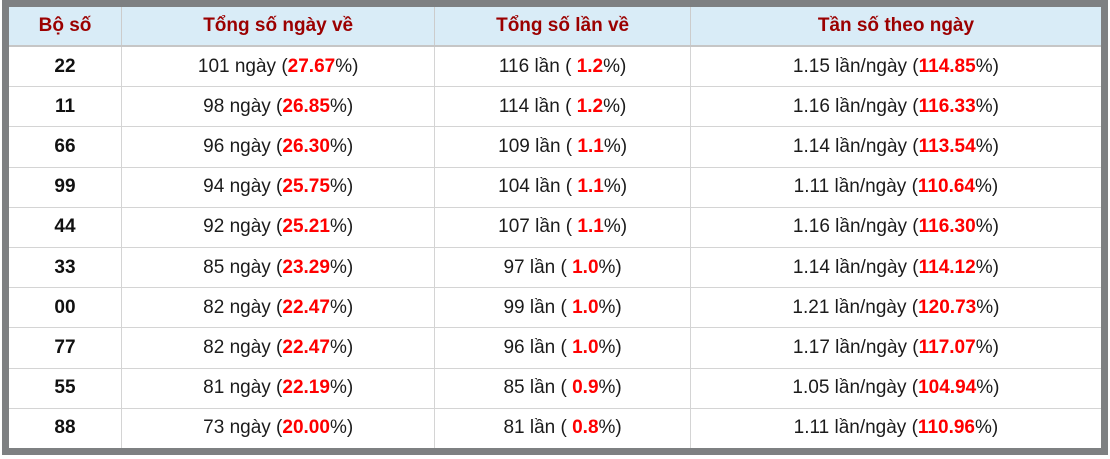 The height and width of the screenshot is (459, 1110). What do you see at coordinates (243, 428) in the screenshot?
I see `cell-text: 73 ngày (` at bounding box center [243, 428].